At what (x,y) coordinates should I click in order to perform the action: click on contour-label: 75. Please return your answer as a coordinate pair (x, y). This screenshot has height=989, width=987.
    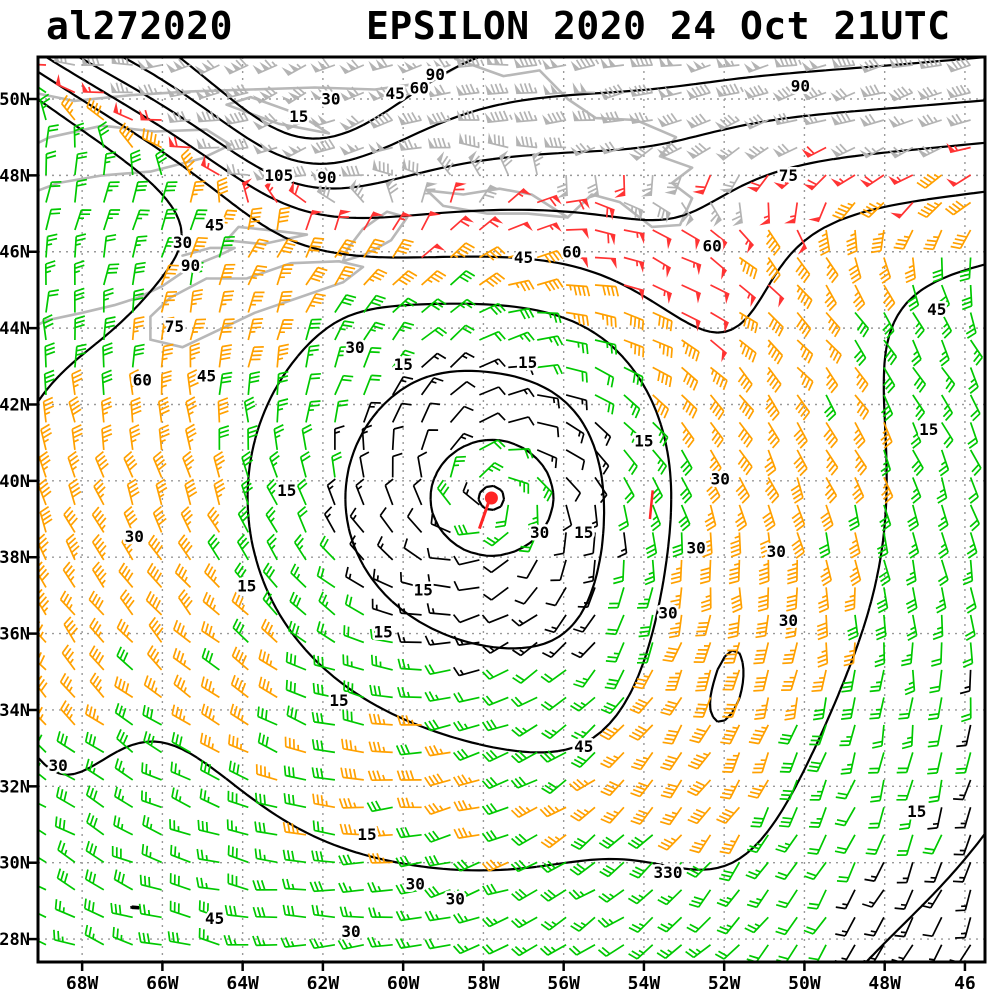
    Looking at the image, I should click on (788, 175).